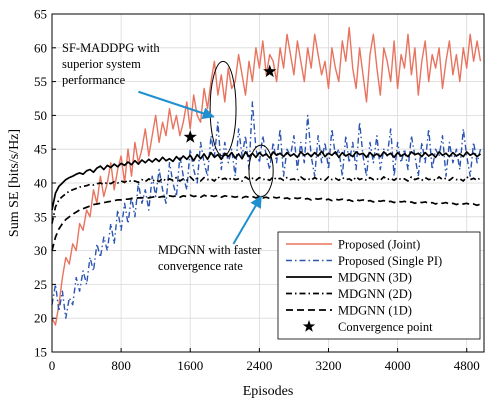 Image resolution: width=485 pixels, height=398 pixels. Describe the element at coordinates (328, 365) in the screenshot. I see `x-tick-label: 3200` at that location.